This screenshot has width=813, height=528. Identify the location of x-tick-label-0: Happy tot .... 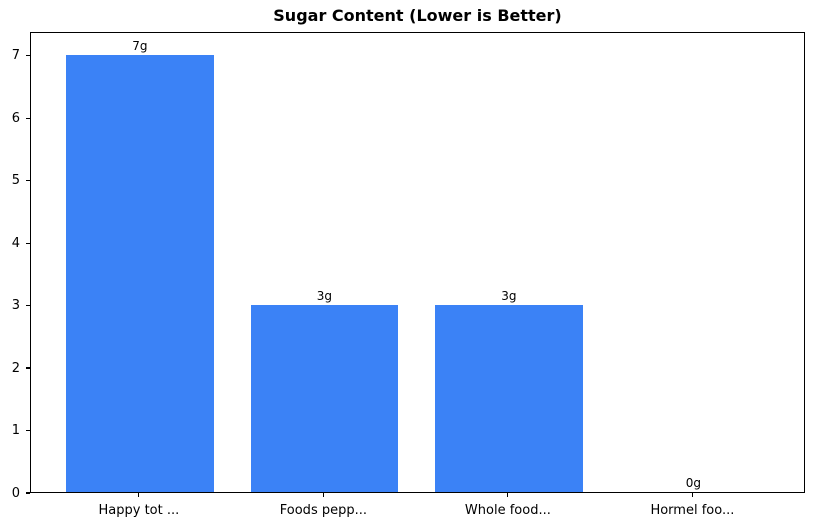
(139, 510).